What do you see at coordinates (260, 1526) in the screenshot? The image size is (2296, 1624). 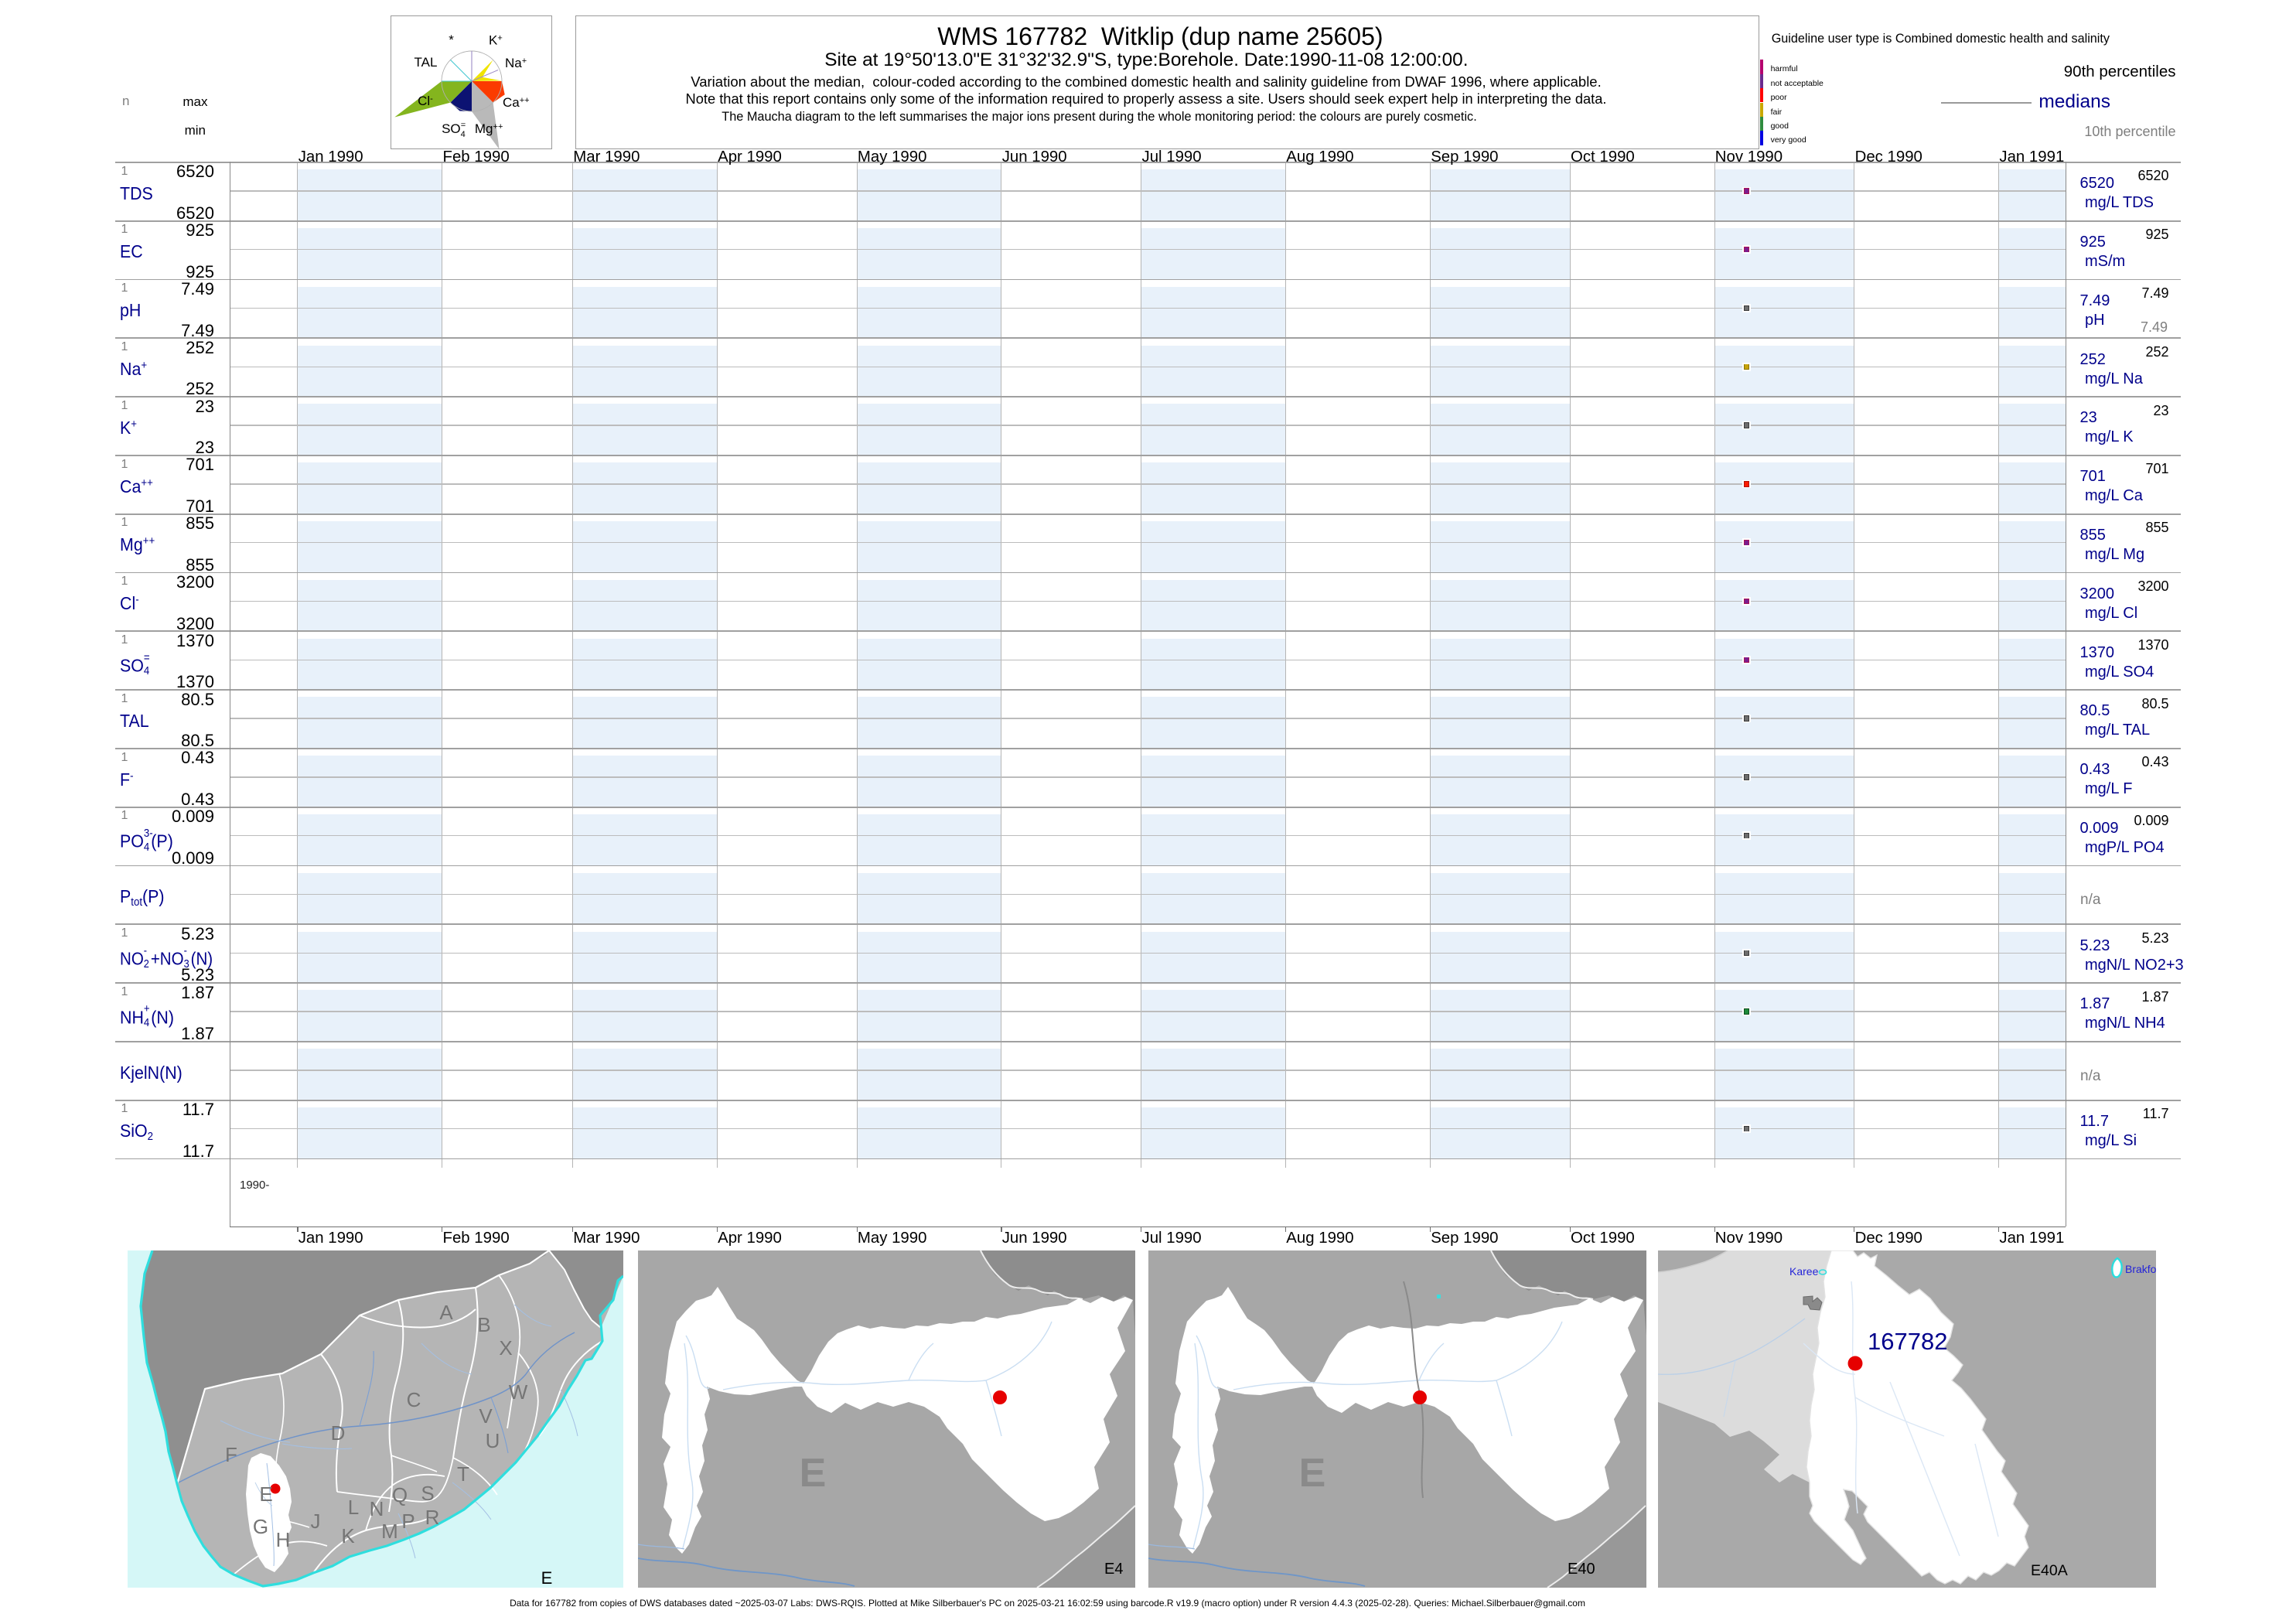 I see `svg-text: G` at bounding box center [260, 1526].